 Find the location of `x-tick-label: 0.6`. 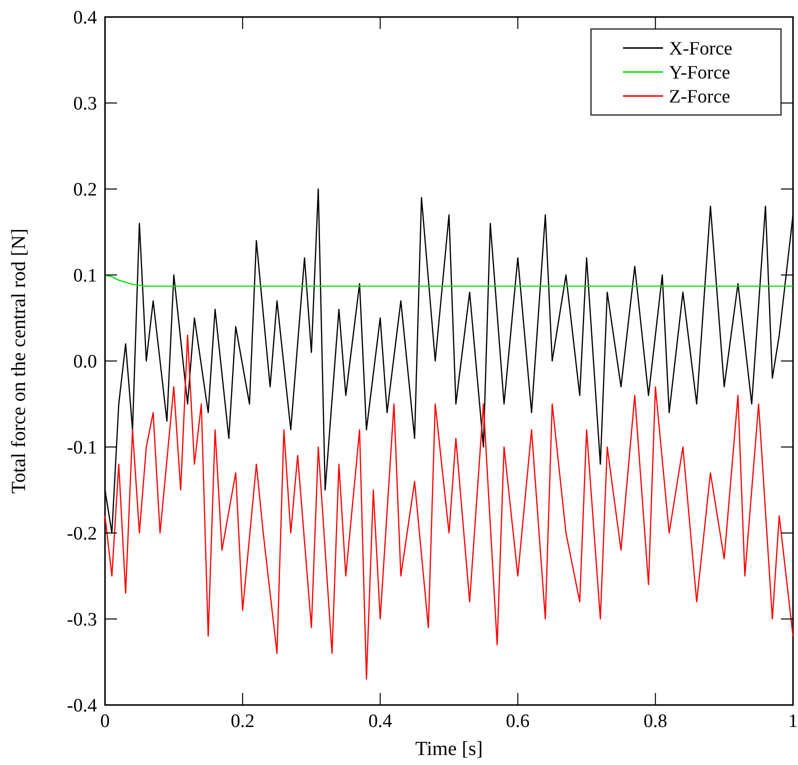

x-tick-label: 0.6 is located at coordinates (518, 721).